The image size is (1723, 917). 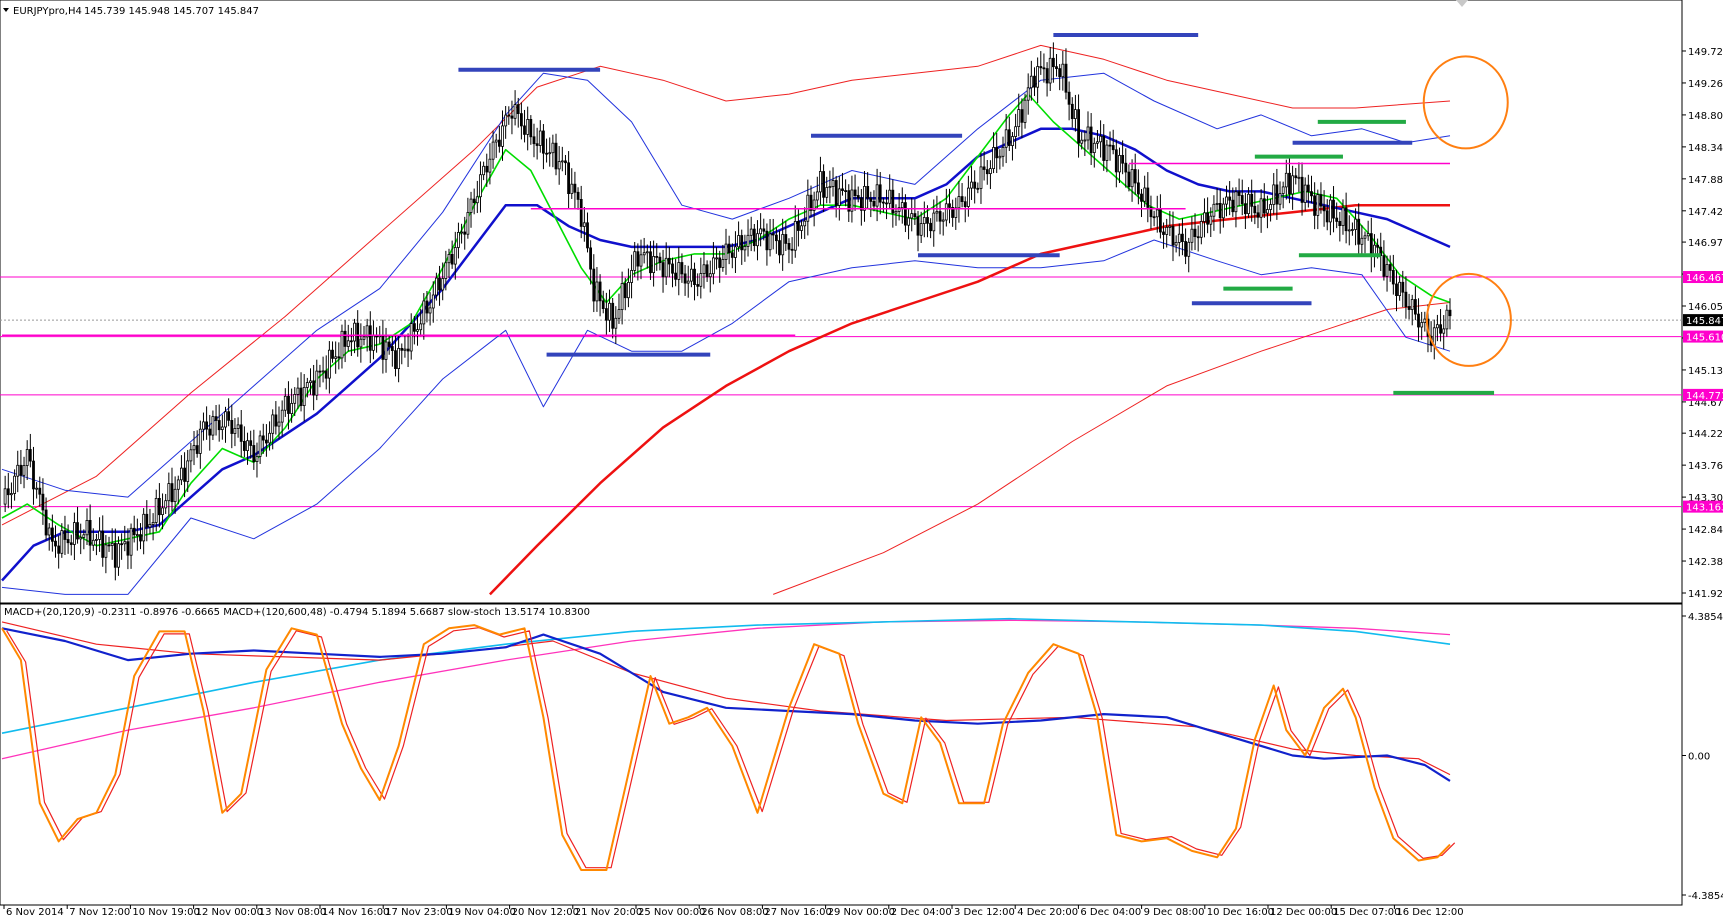 I want to click on dropdown-arrow-icon, so click(x=6, y=10).